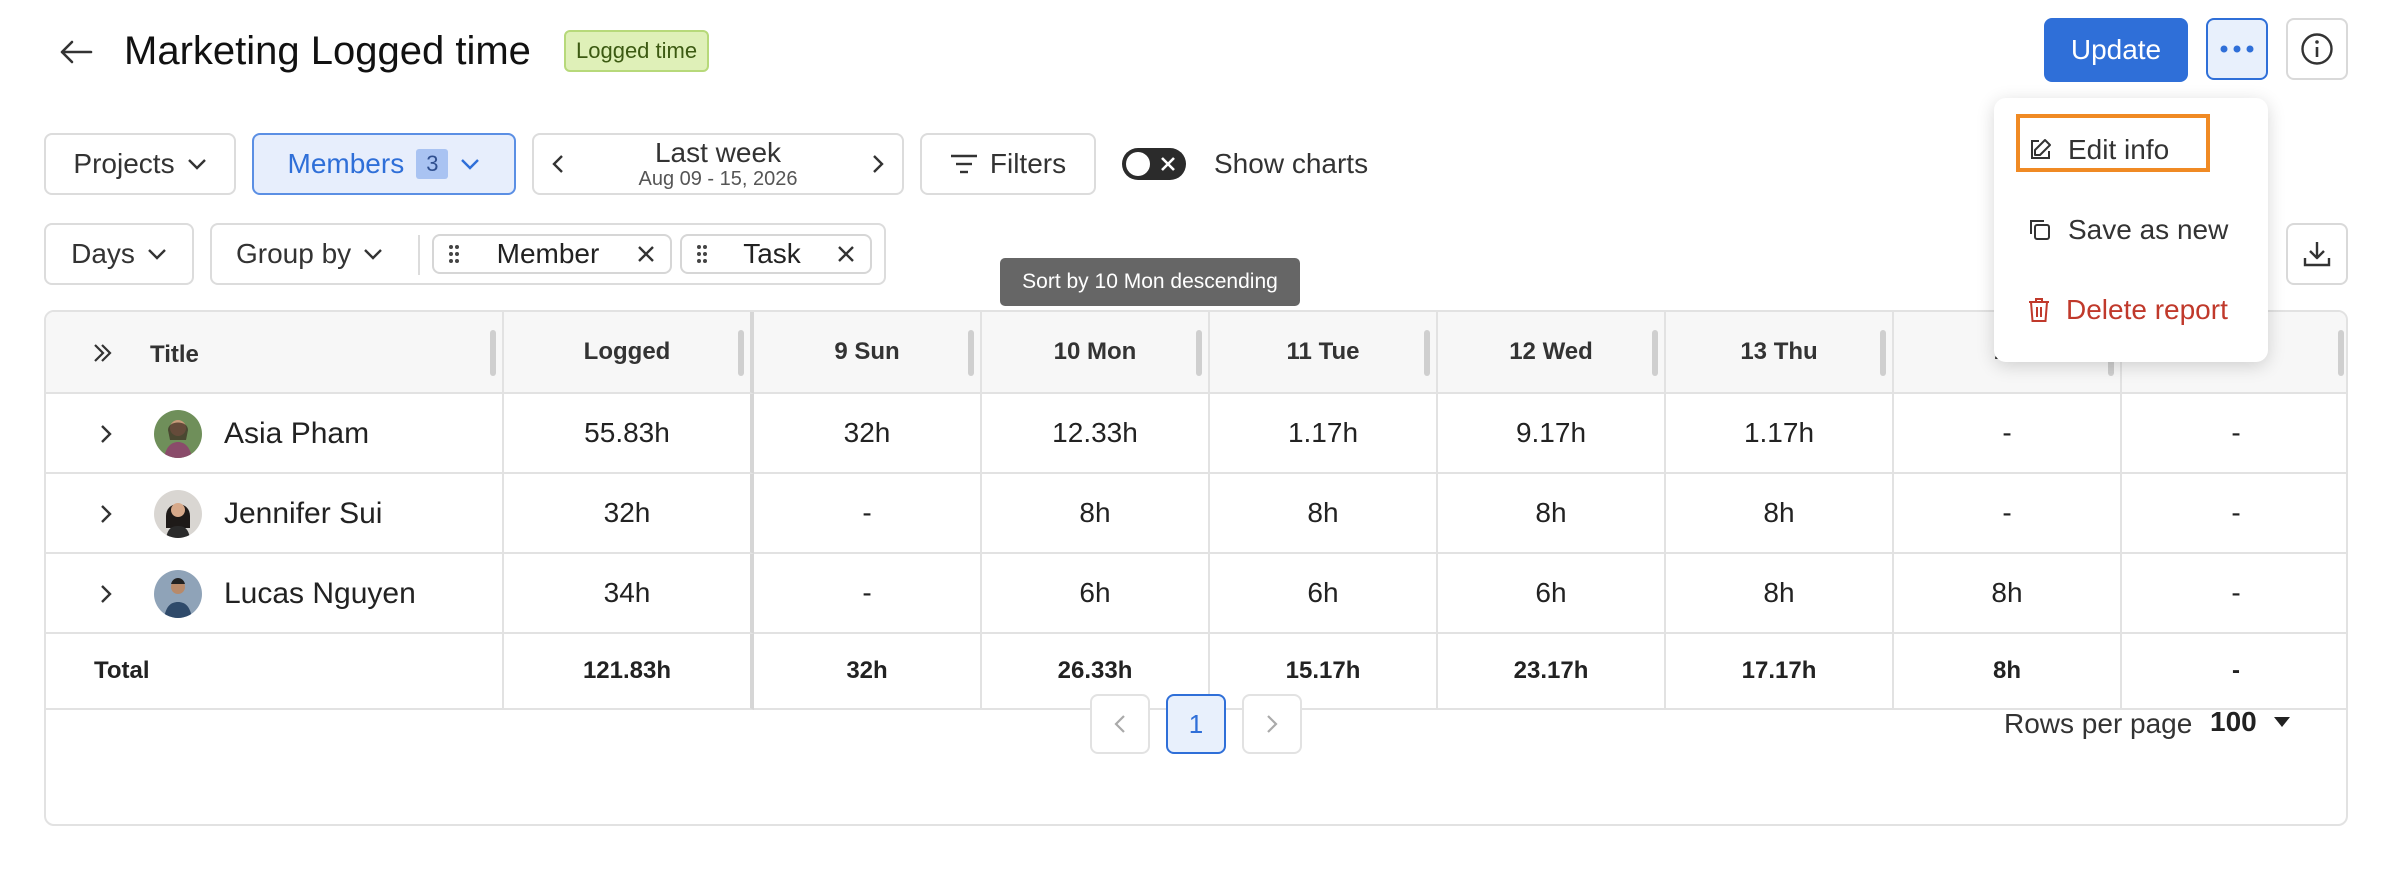 Image resolution: width=2396 pixels, height=884 pixels. I want to click on download-button, so click(2317, 254).